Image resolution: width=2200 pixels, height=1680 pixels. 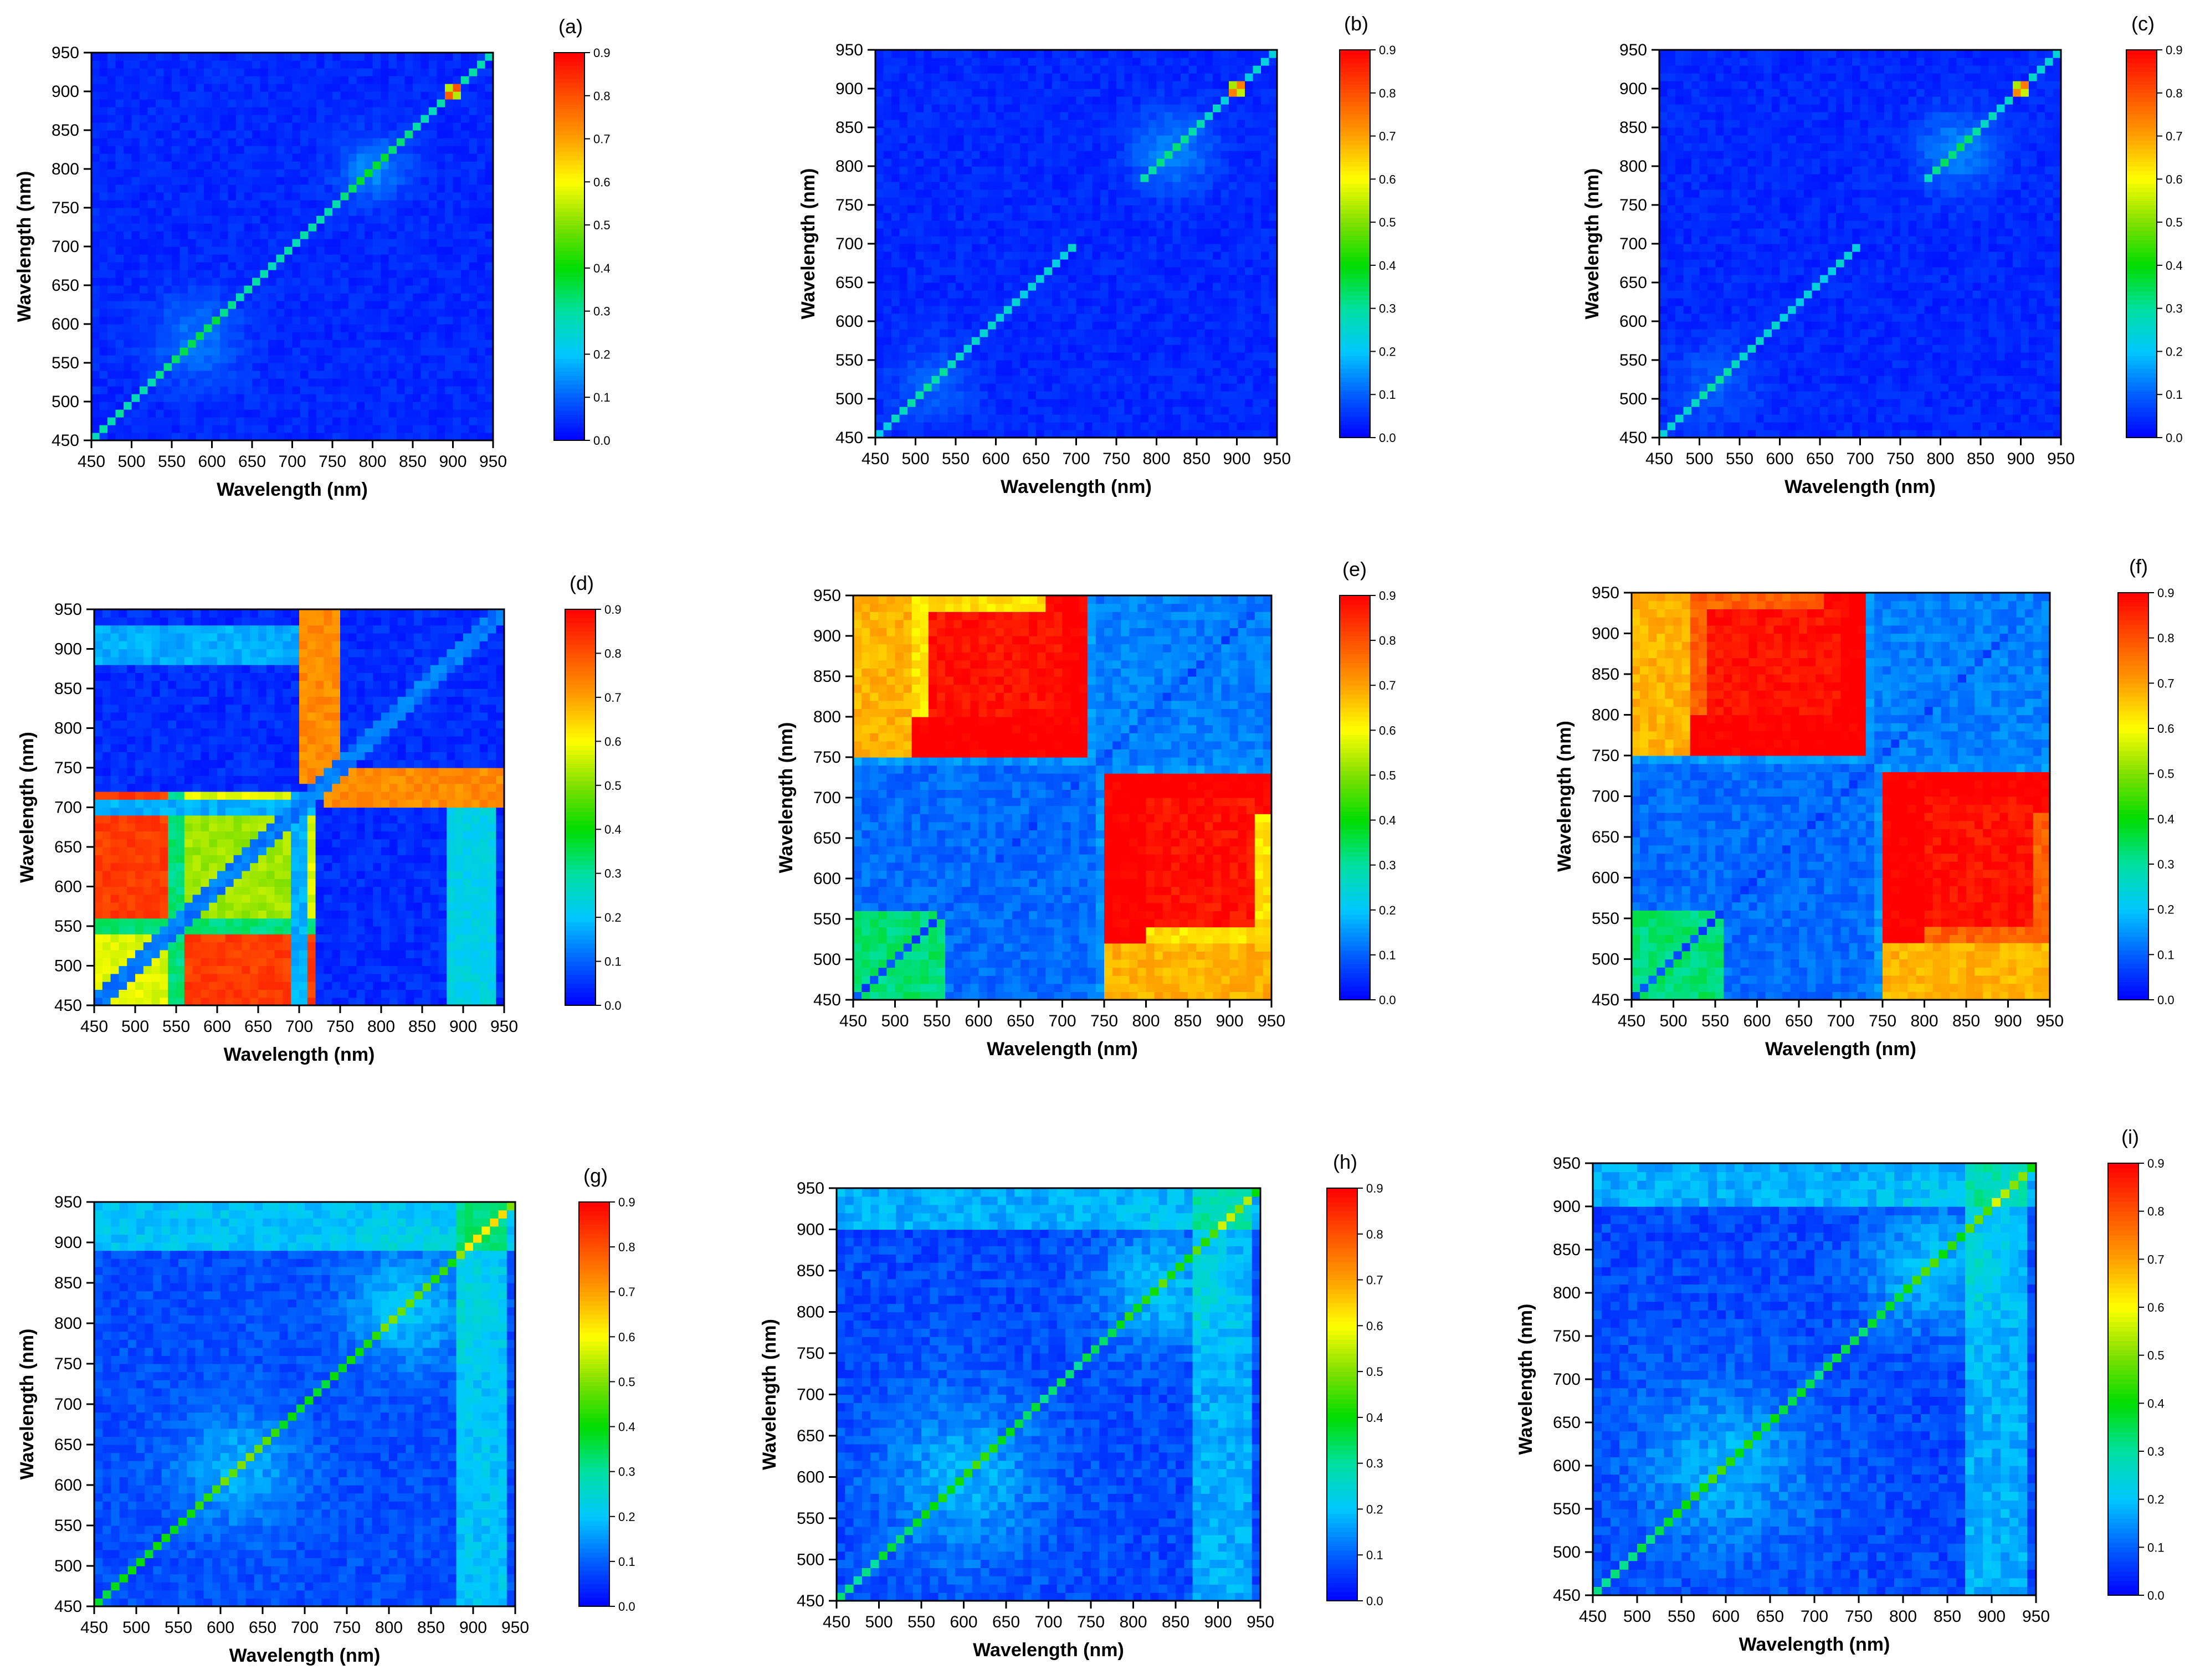 I want to click on y-tick-label: 650, so click(x=65, y=285).